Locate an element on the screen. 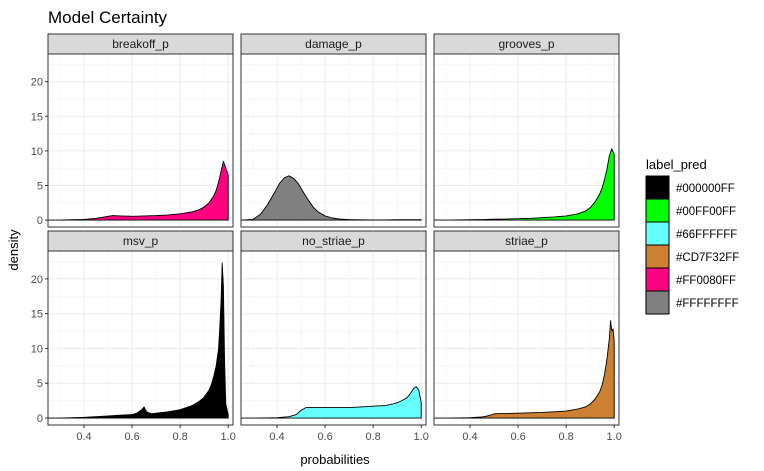 This screenshot has height=471, width=764. chart-title: Model Certainty is located at coordinates (108, 17).